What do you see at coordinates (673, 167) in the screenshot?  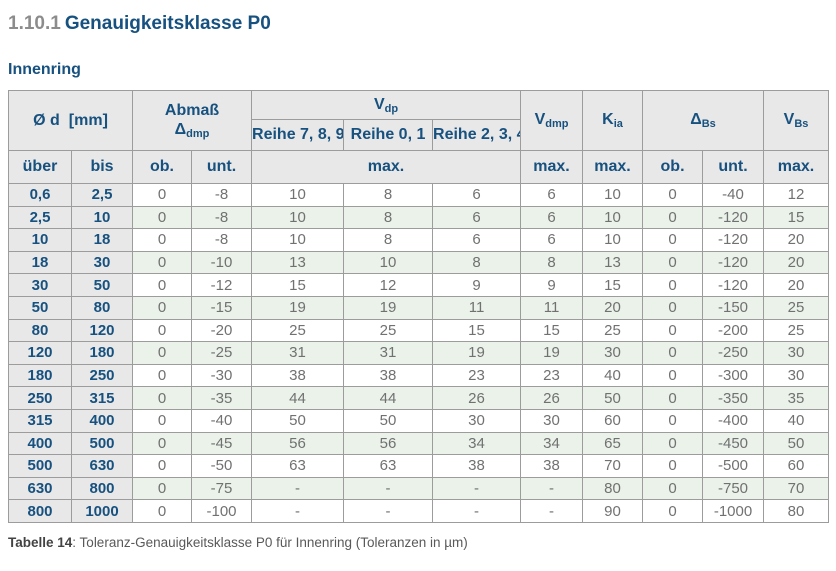 I see `header-ob-2: ob.` at bounding box center [673, 167].